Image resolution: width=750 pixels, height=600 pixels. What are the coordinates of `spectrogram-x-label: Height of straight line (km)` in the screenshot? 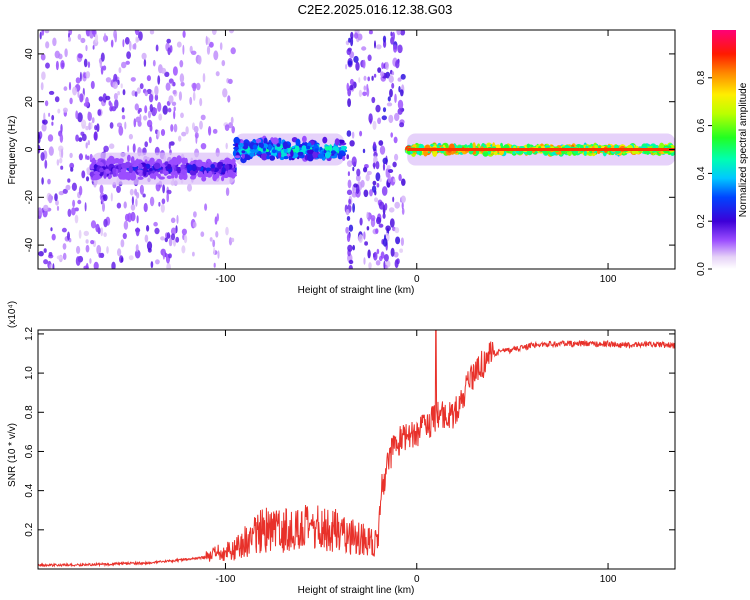 It's located at (356, 290).